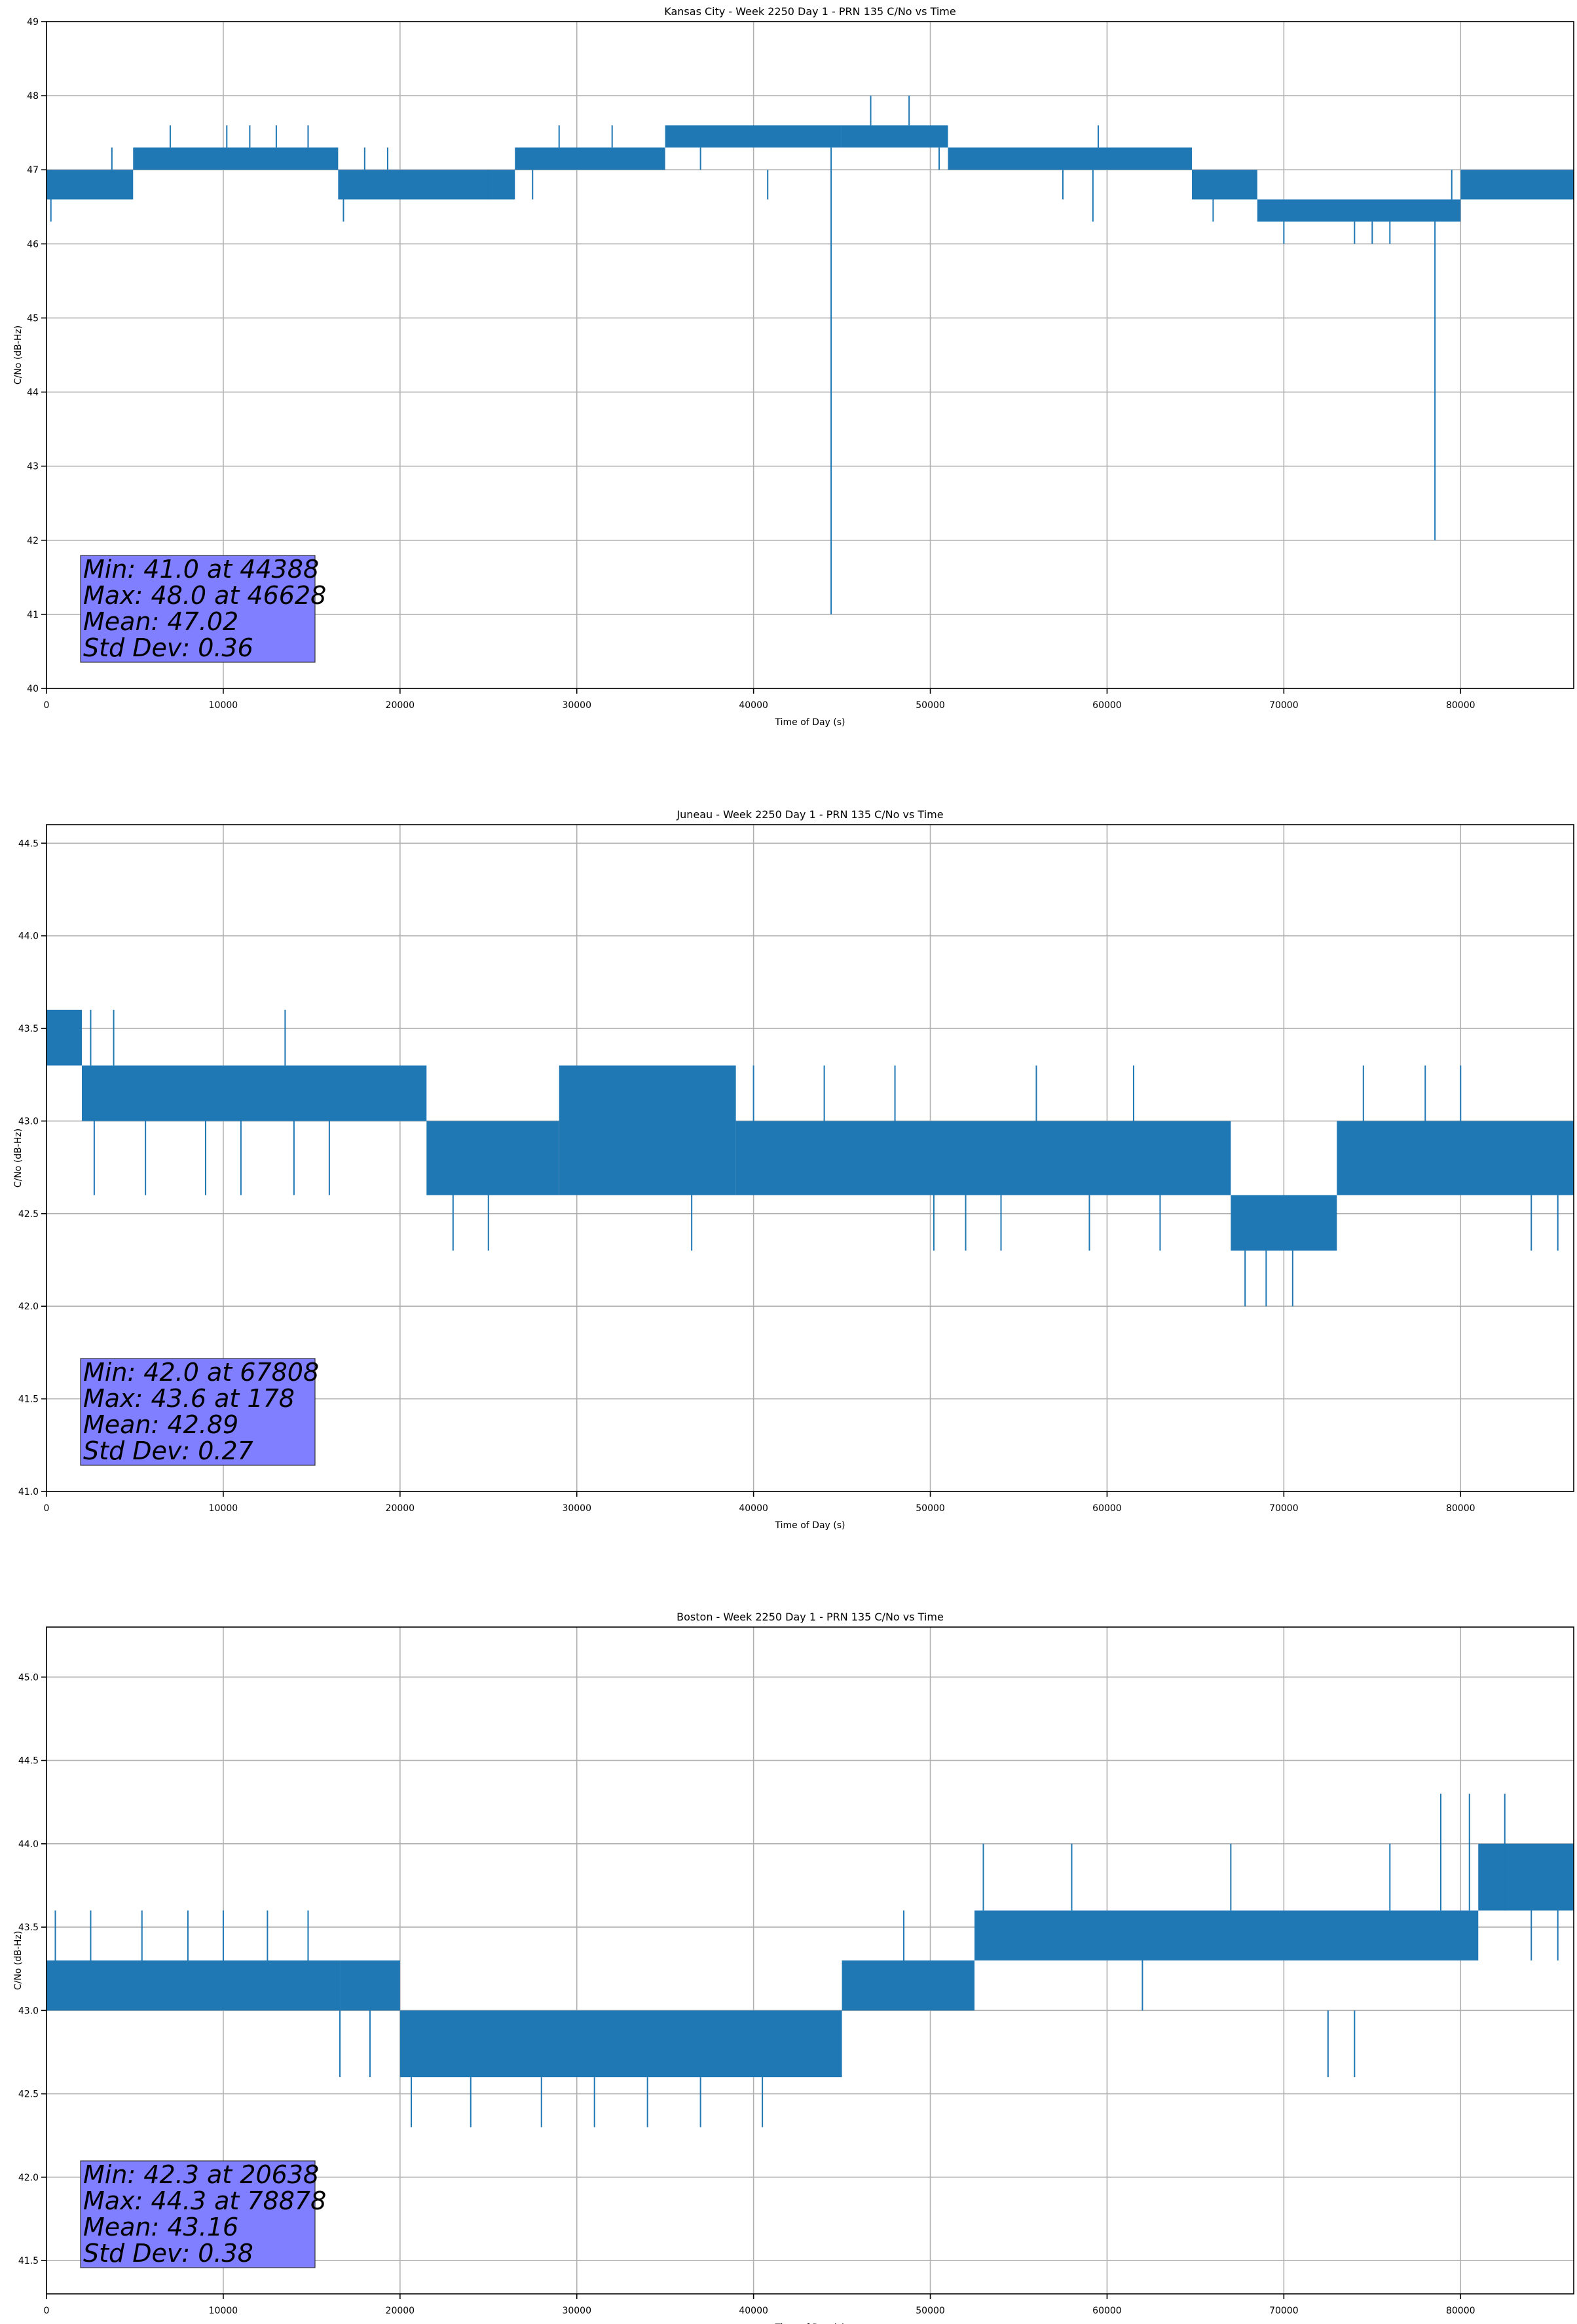 This screenshot has height=2324, width=1577. Describe the element at coordinates (204, 2200) in the screenshot. I see `stats-line: Max: 44.3 at 78878` at that location.